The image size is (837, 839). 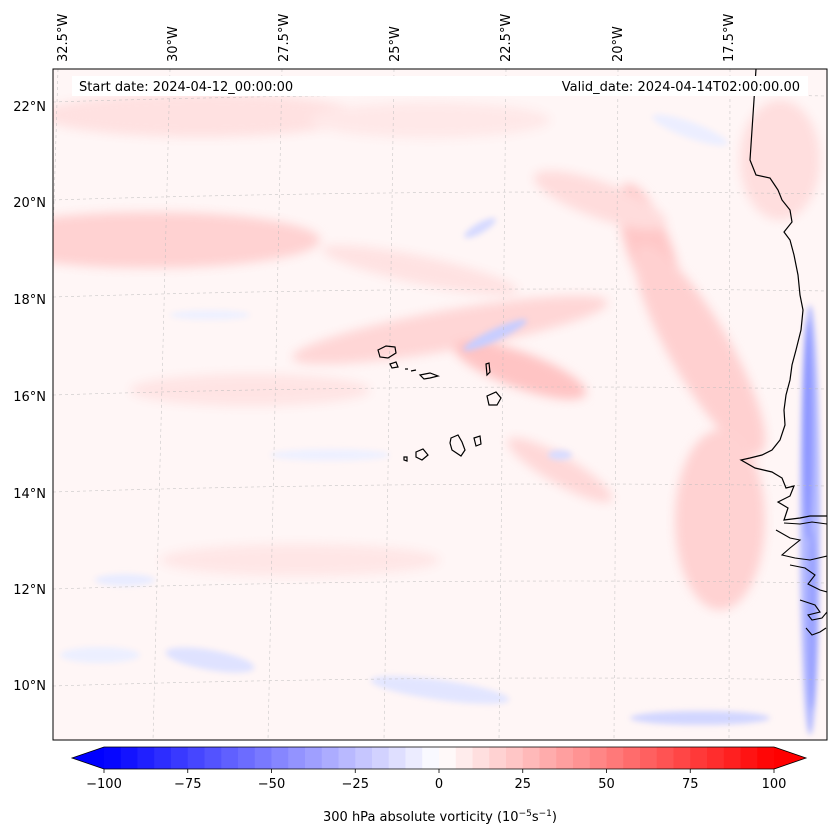 What do you see at coordinates (457, 445) in the screenshot?
I see `island-santiago` at bounding box center [457, 445].